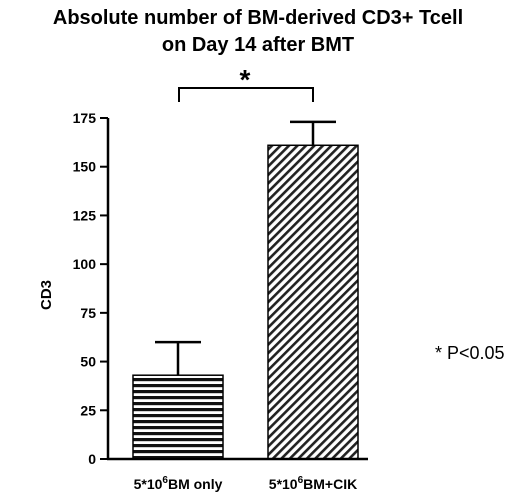 The image size is (520, 497). Describe the element at coordinates (258, 45) in the screenshot. I see `chart-title-line-2: on Day 14 after BMT` at that location.